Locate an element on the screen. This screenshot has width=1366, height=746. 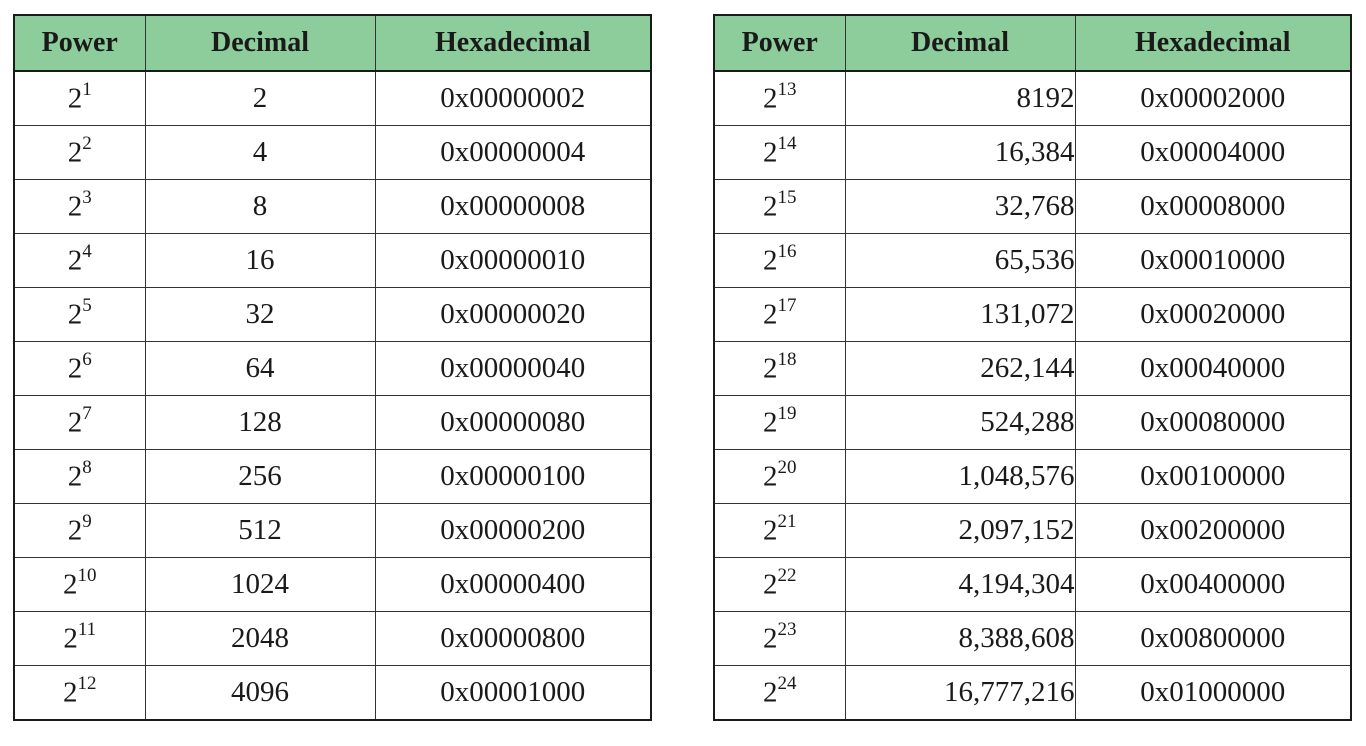
table-row: 211 2048 0x00000800 is located at coordinates (332, 638).